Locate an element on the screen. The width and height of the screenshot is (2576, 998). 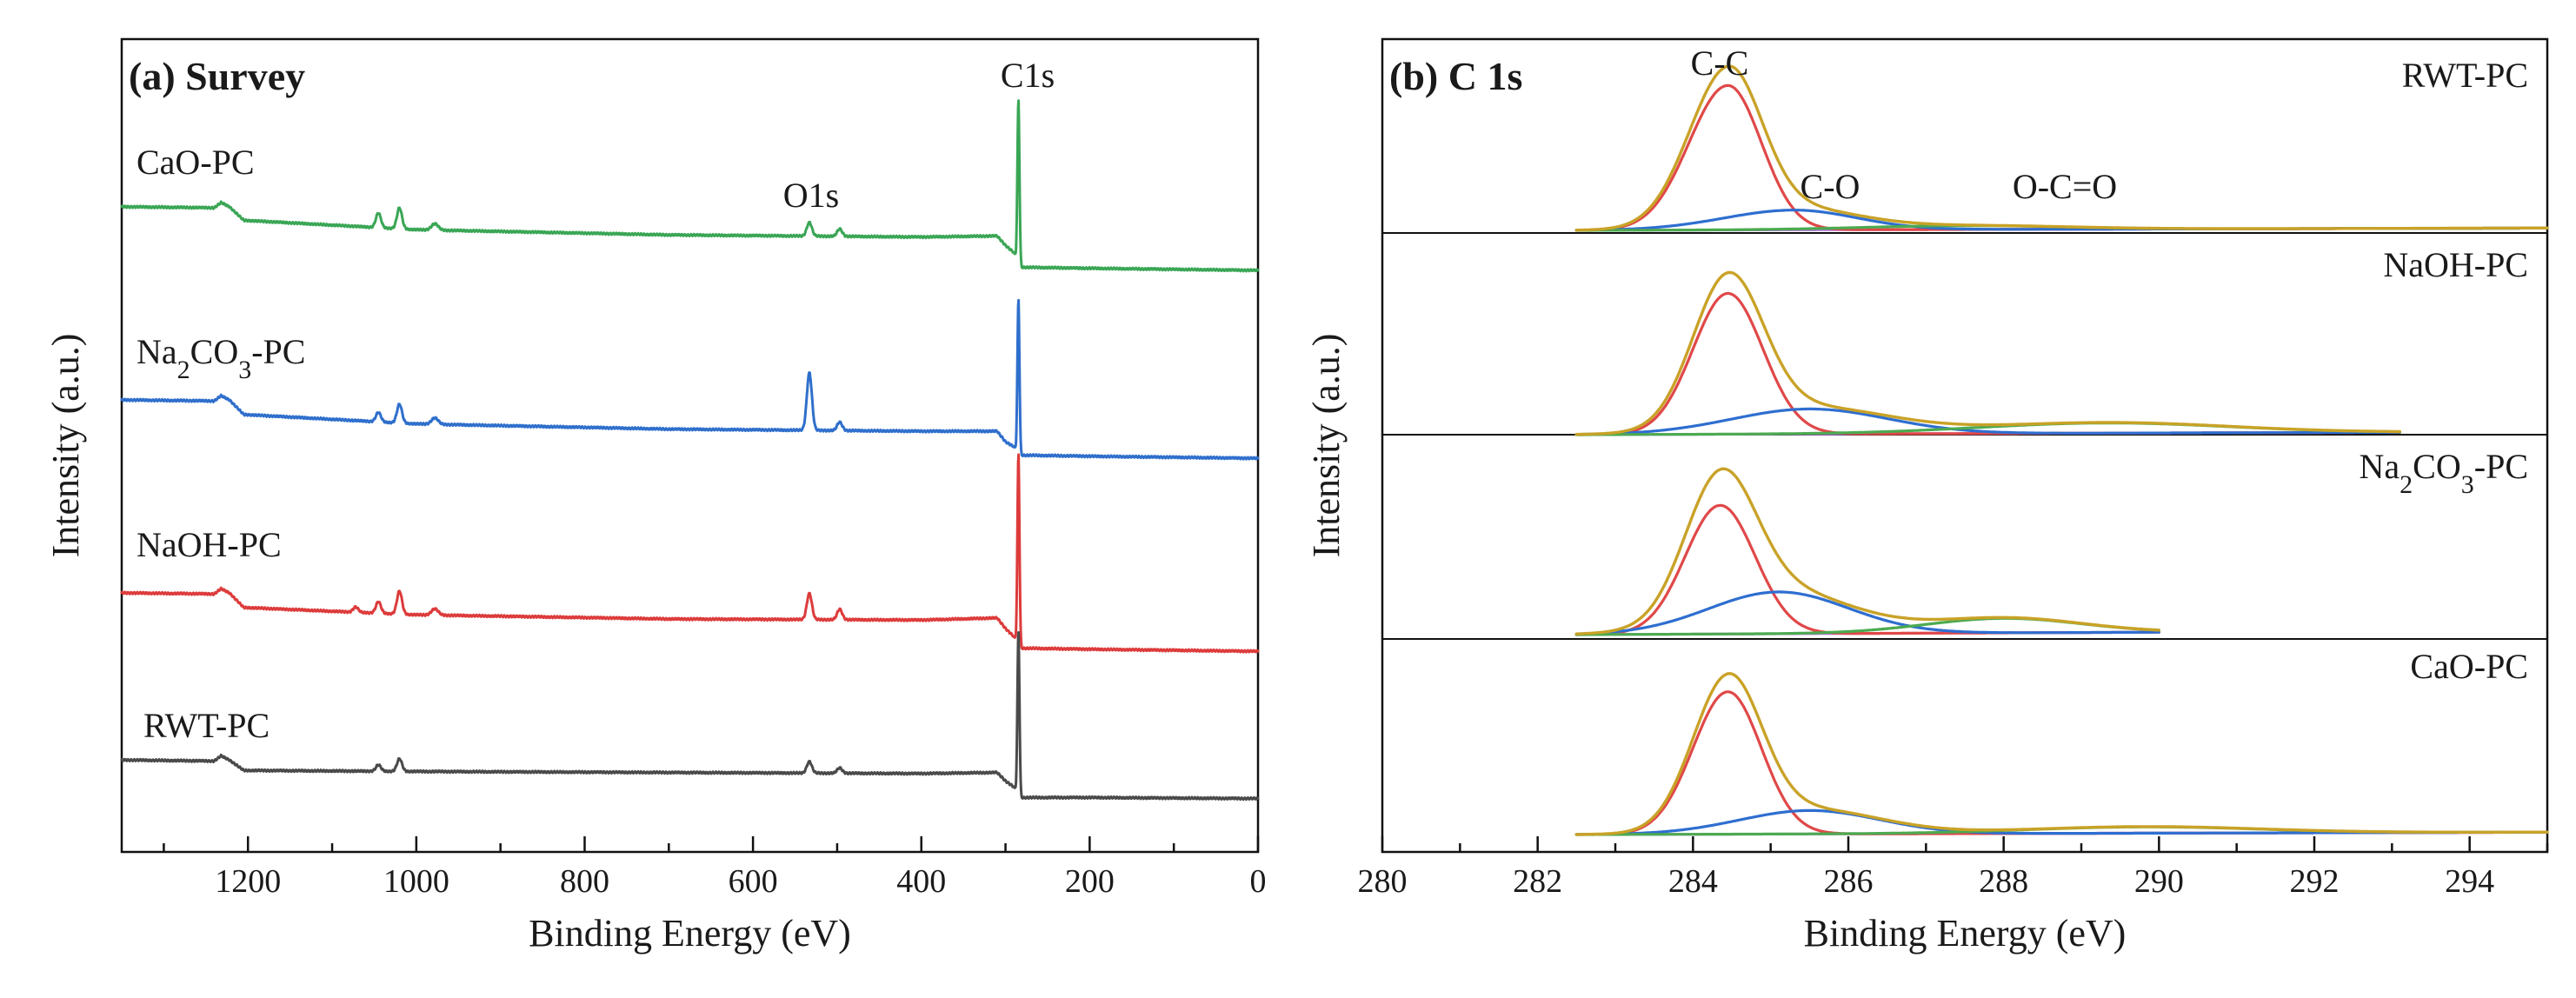
x-tick-label: 282 is located at coordinates (1537, 881).